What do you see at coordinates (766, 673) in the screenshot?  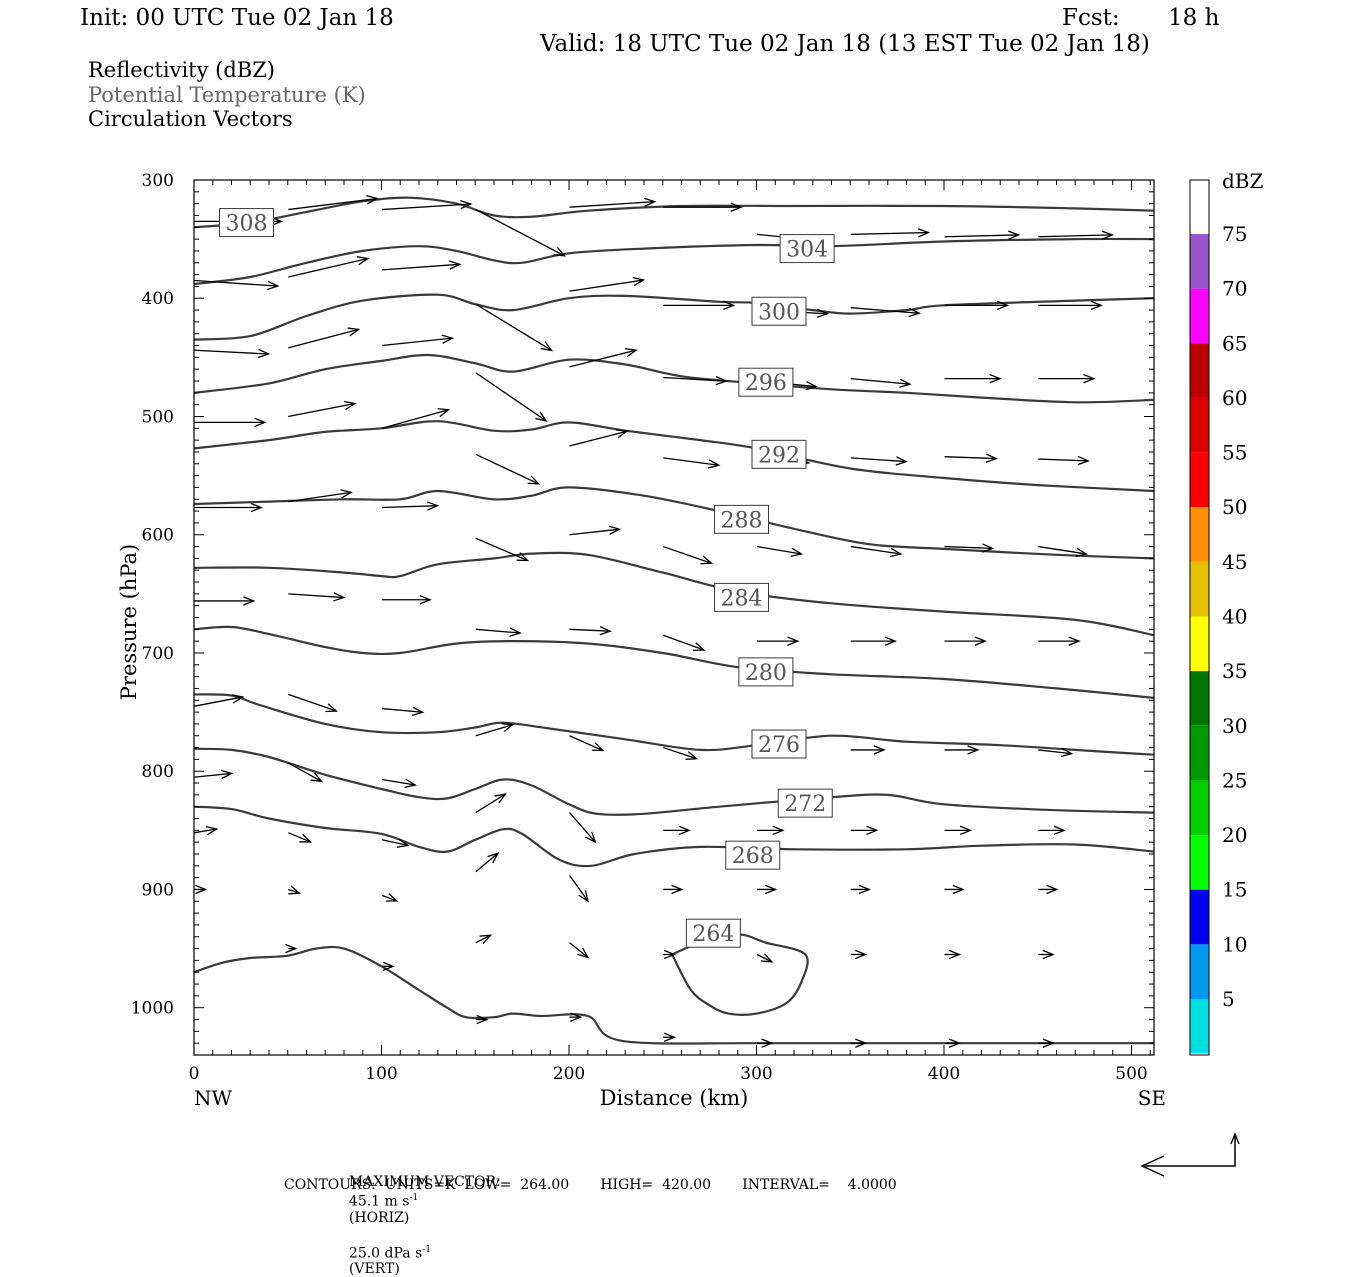 I see `contour-label-280: 280` at bounding box center [766, 673].